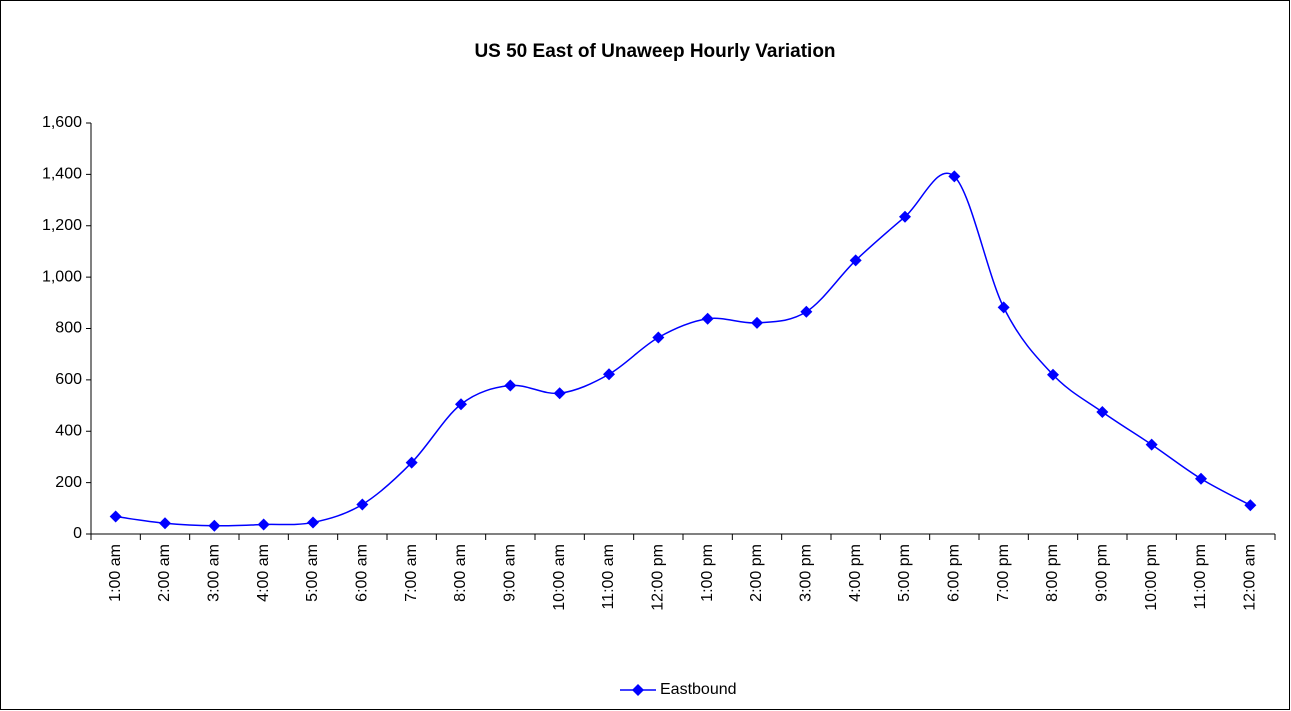 The width and height of the screenshot is (1291, 711). Describe the element at coordinates (68, 430) in the screenshot. I see `y-tick-label: 400` at that location.